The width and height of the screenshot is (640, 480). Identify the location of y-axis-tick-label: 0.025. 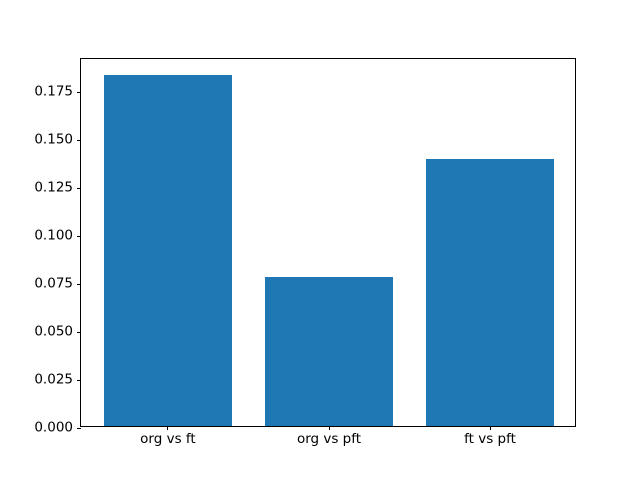
(53, 379).